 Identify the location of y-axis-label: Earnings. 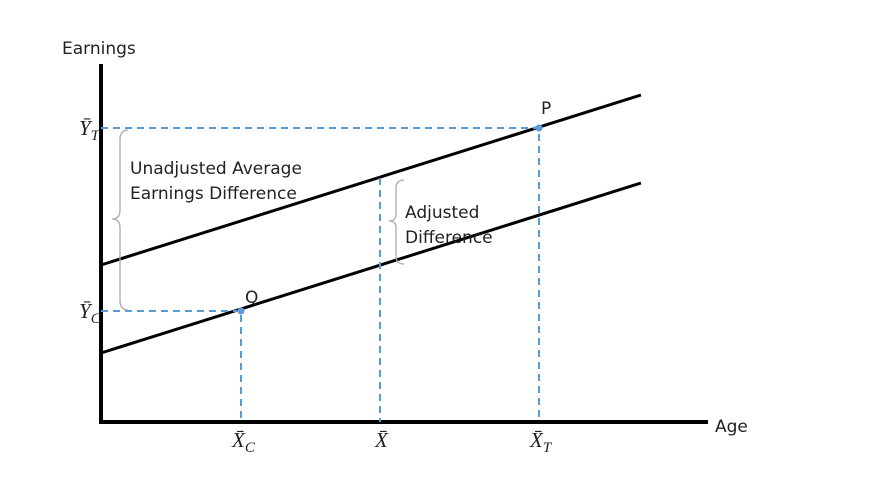
(99, 49).